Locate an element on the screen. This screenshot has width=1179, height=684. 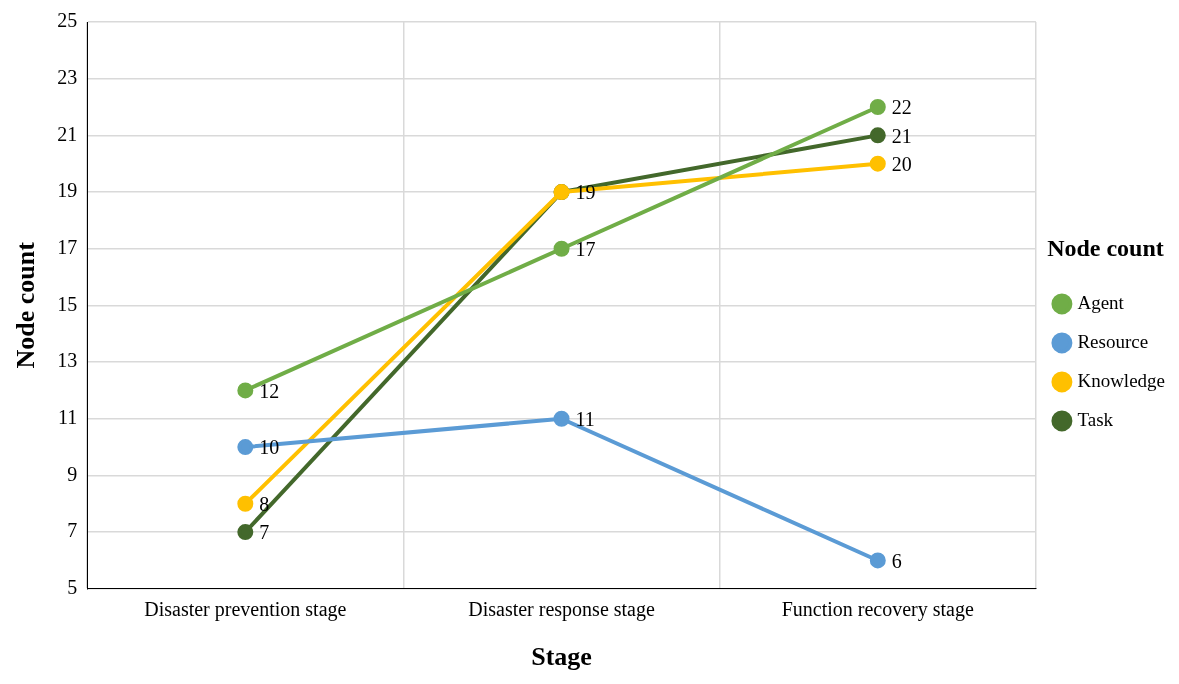
data-label: 21 is located at coordinates (901, 135).